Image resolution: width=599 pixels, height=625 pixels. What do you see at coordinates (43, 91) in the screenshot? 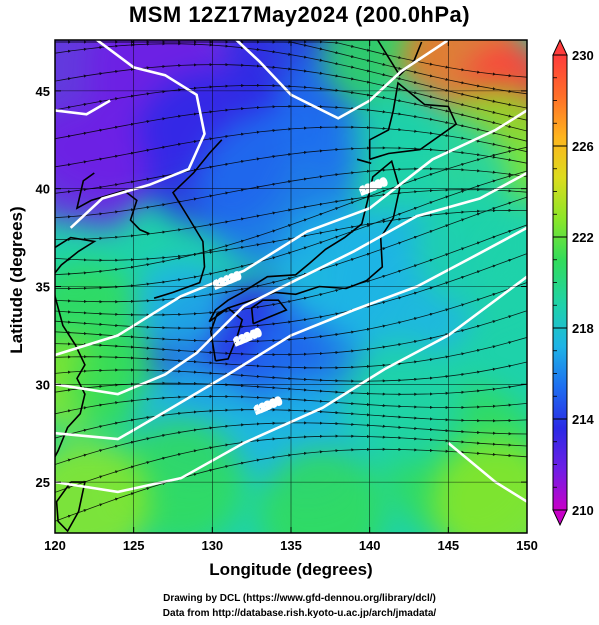
I see `y-tick-label: 45` at bounding box center [43, 91].